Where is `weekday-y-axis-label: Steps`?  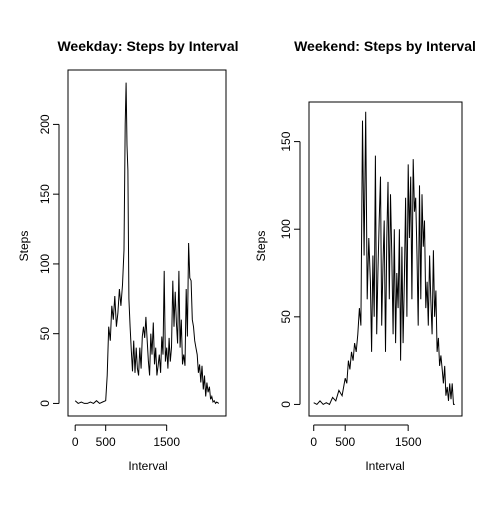 weekday-y-axis-label: Steps is located at coordinates (24, 246).